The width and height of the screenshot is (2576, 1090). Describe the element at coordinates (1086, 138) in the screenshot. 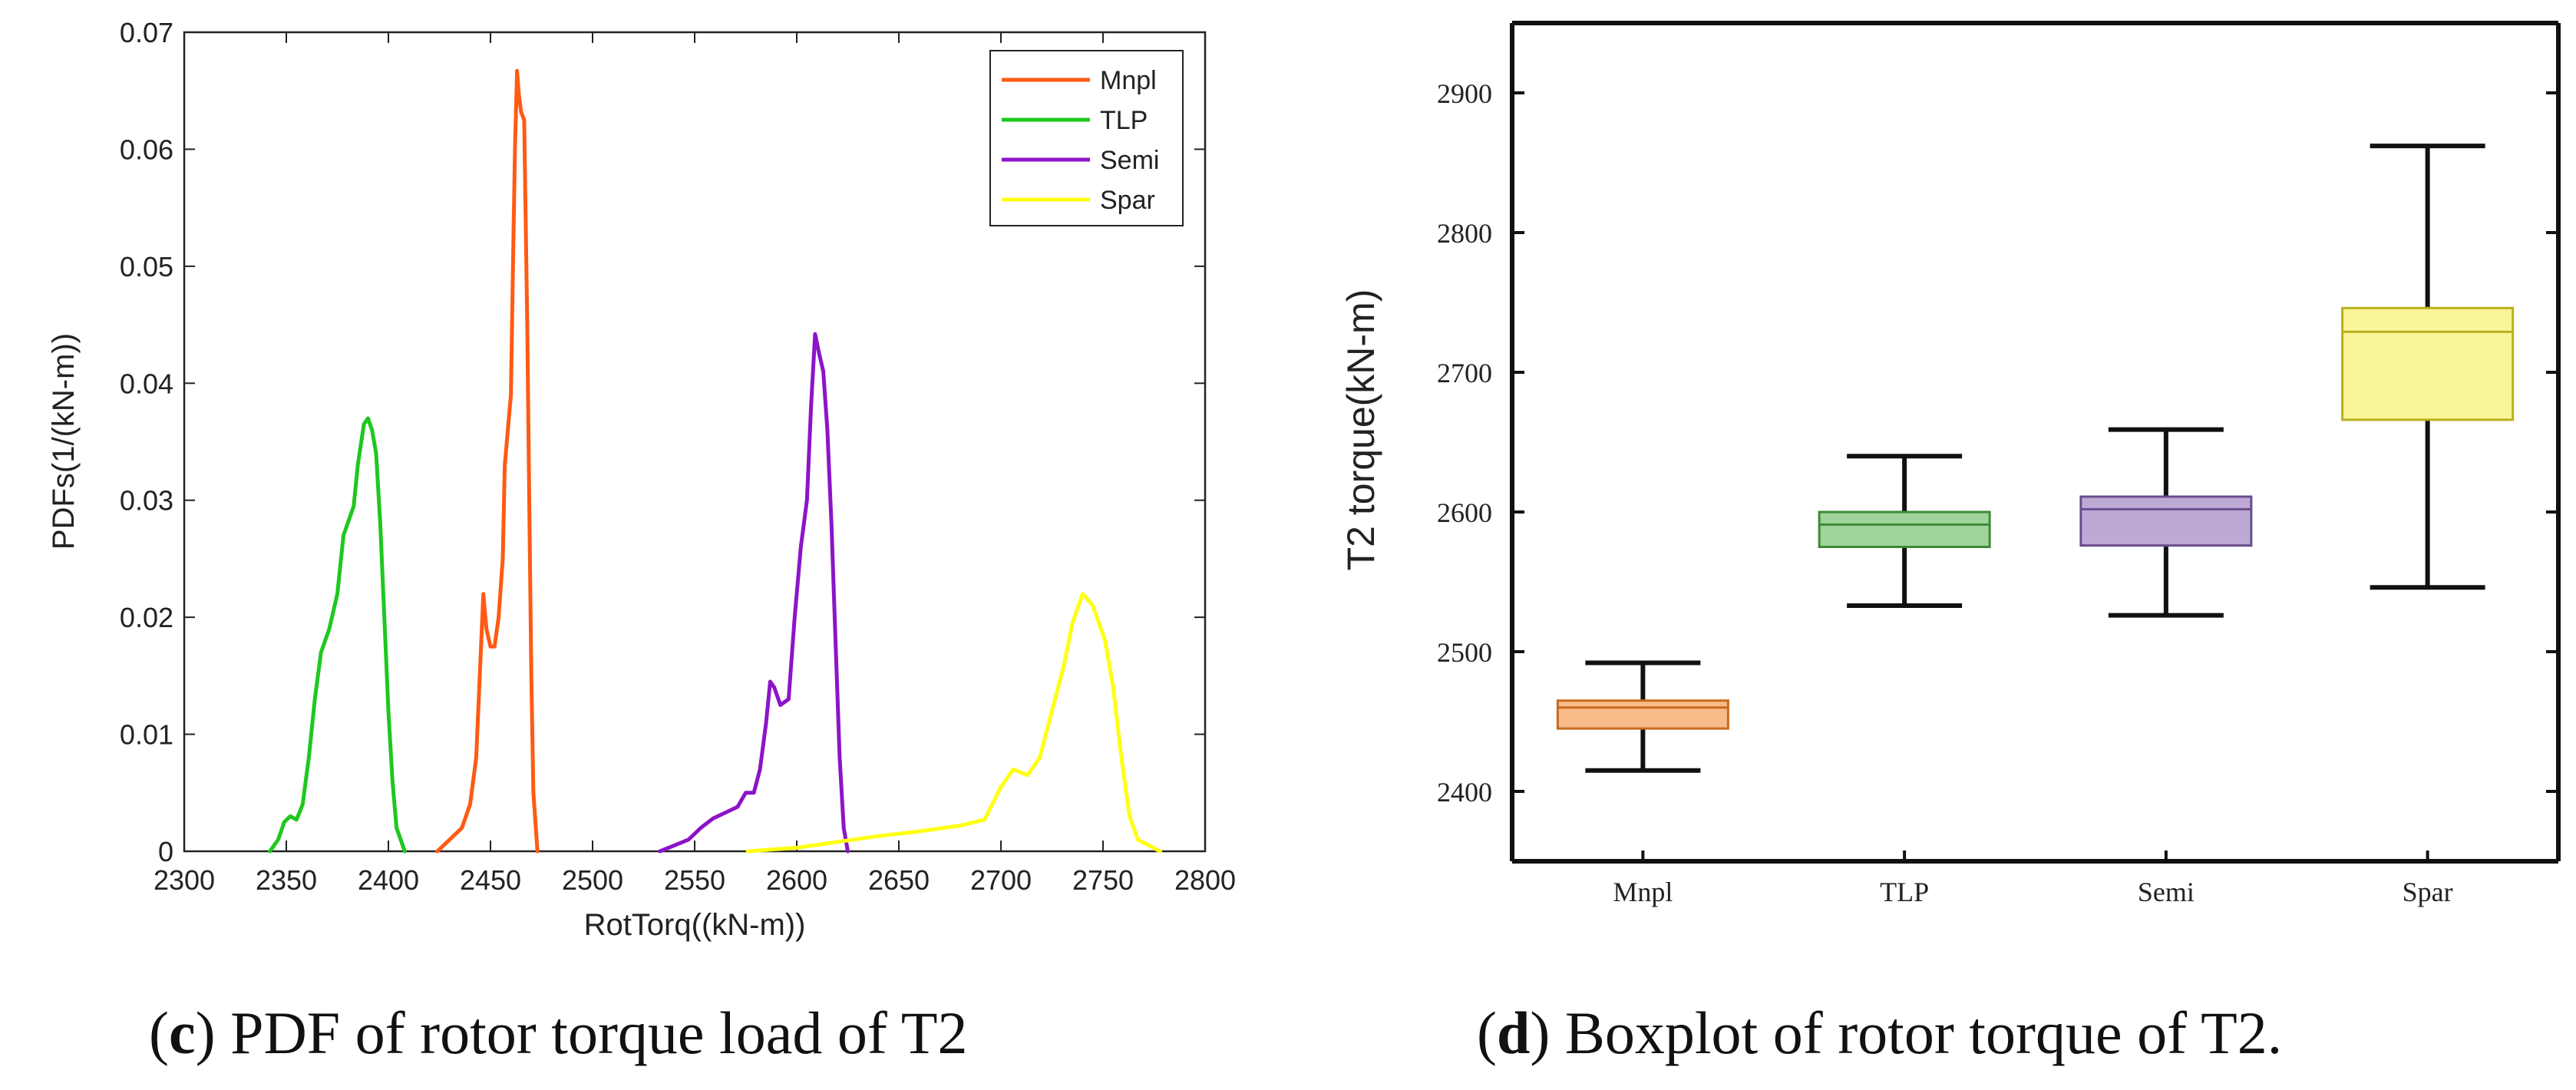

I see `pdf-legend: Mnpl TLP Semi Spar` at that location.